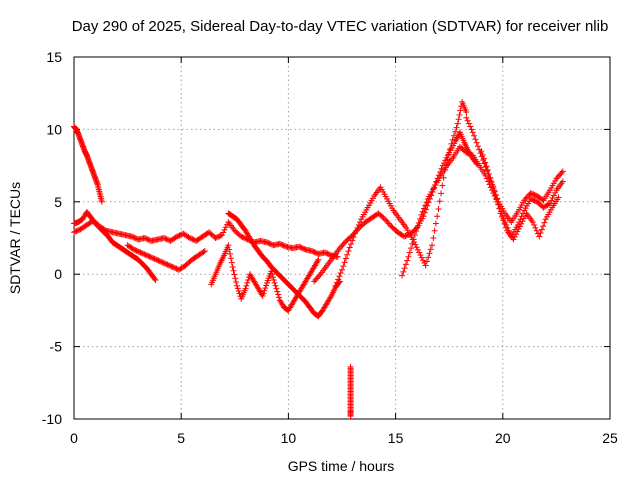  Describe the element at coordinates (610, 438) in the screenshot. I see `x-tick-label: 25` at that location.